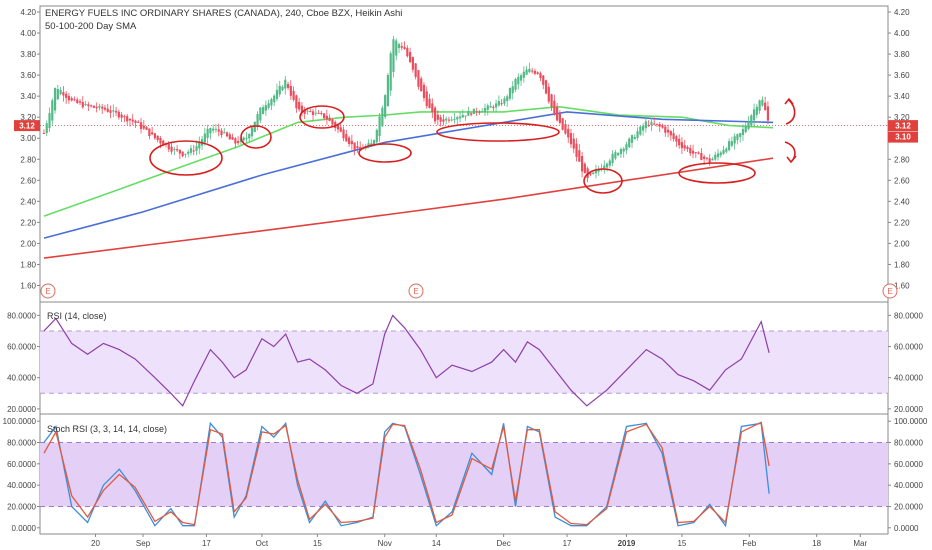 The image size is (932, 550). Describe the element at coordinates (436, 543) in the screenshot. I see `time-tick-label: 14` at that location.